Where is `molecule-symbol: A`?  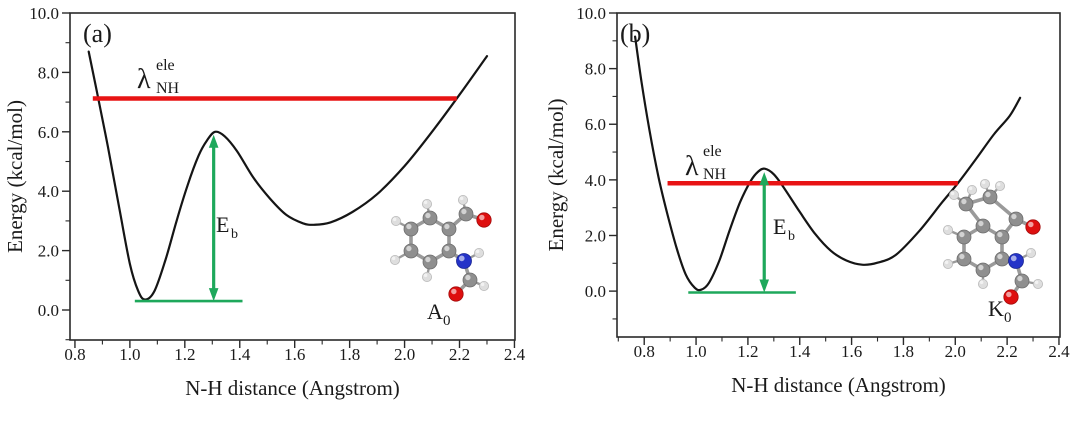 molecule-symbol: A is located at coordinates (435, 311).